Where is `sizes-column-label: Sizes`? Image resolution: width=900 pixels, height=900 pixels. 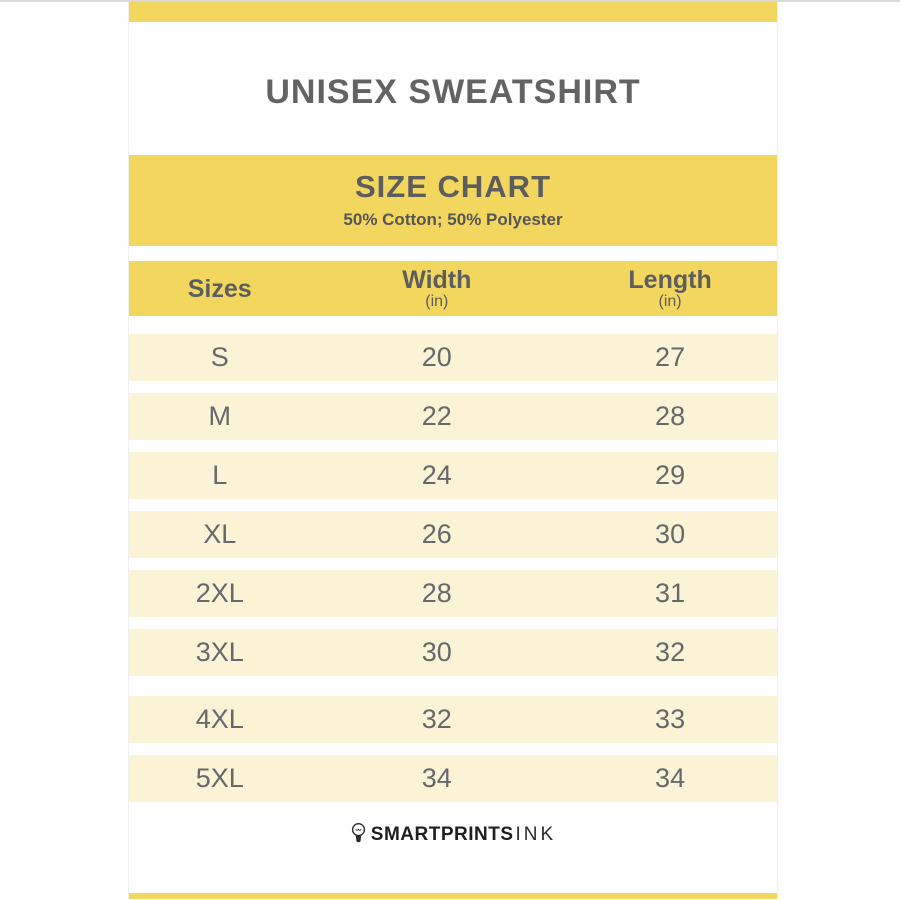 sizes-column-label: Sizes is located at coordinates (219, 288).